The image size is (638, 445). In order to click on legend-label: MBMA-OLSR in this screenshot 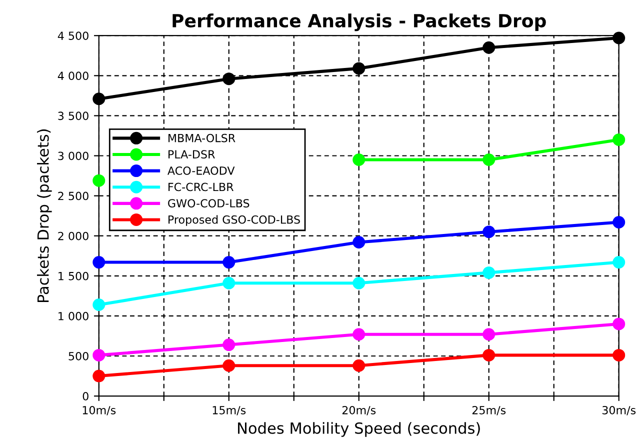, I will do `click(202, 138)`.